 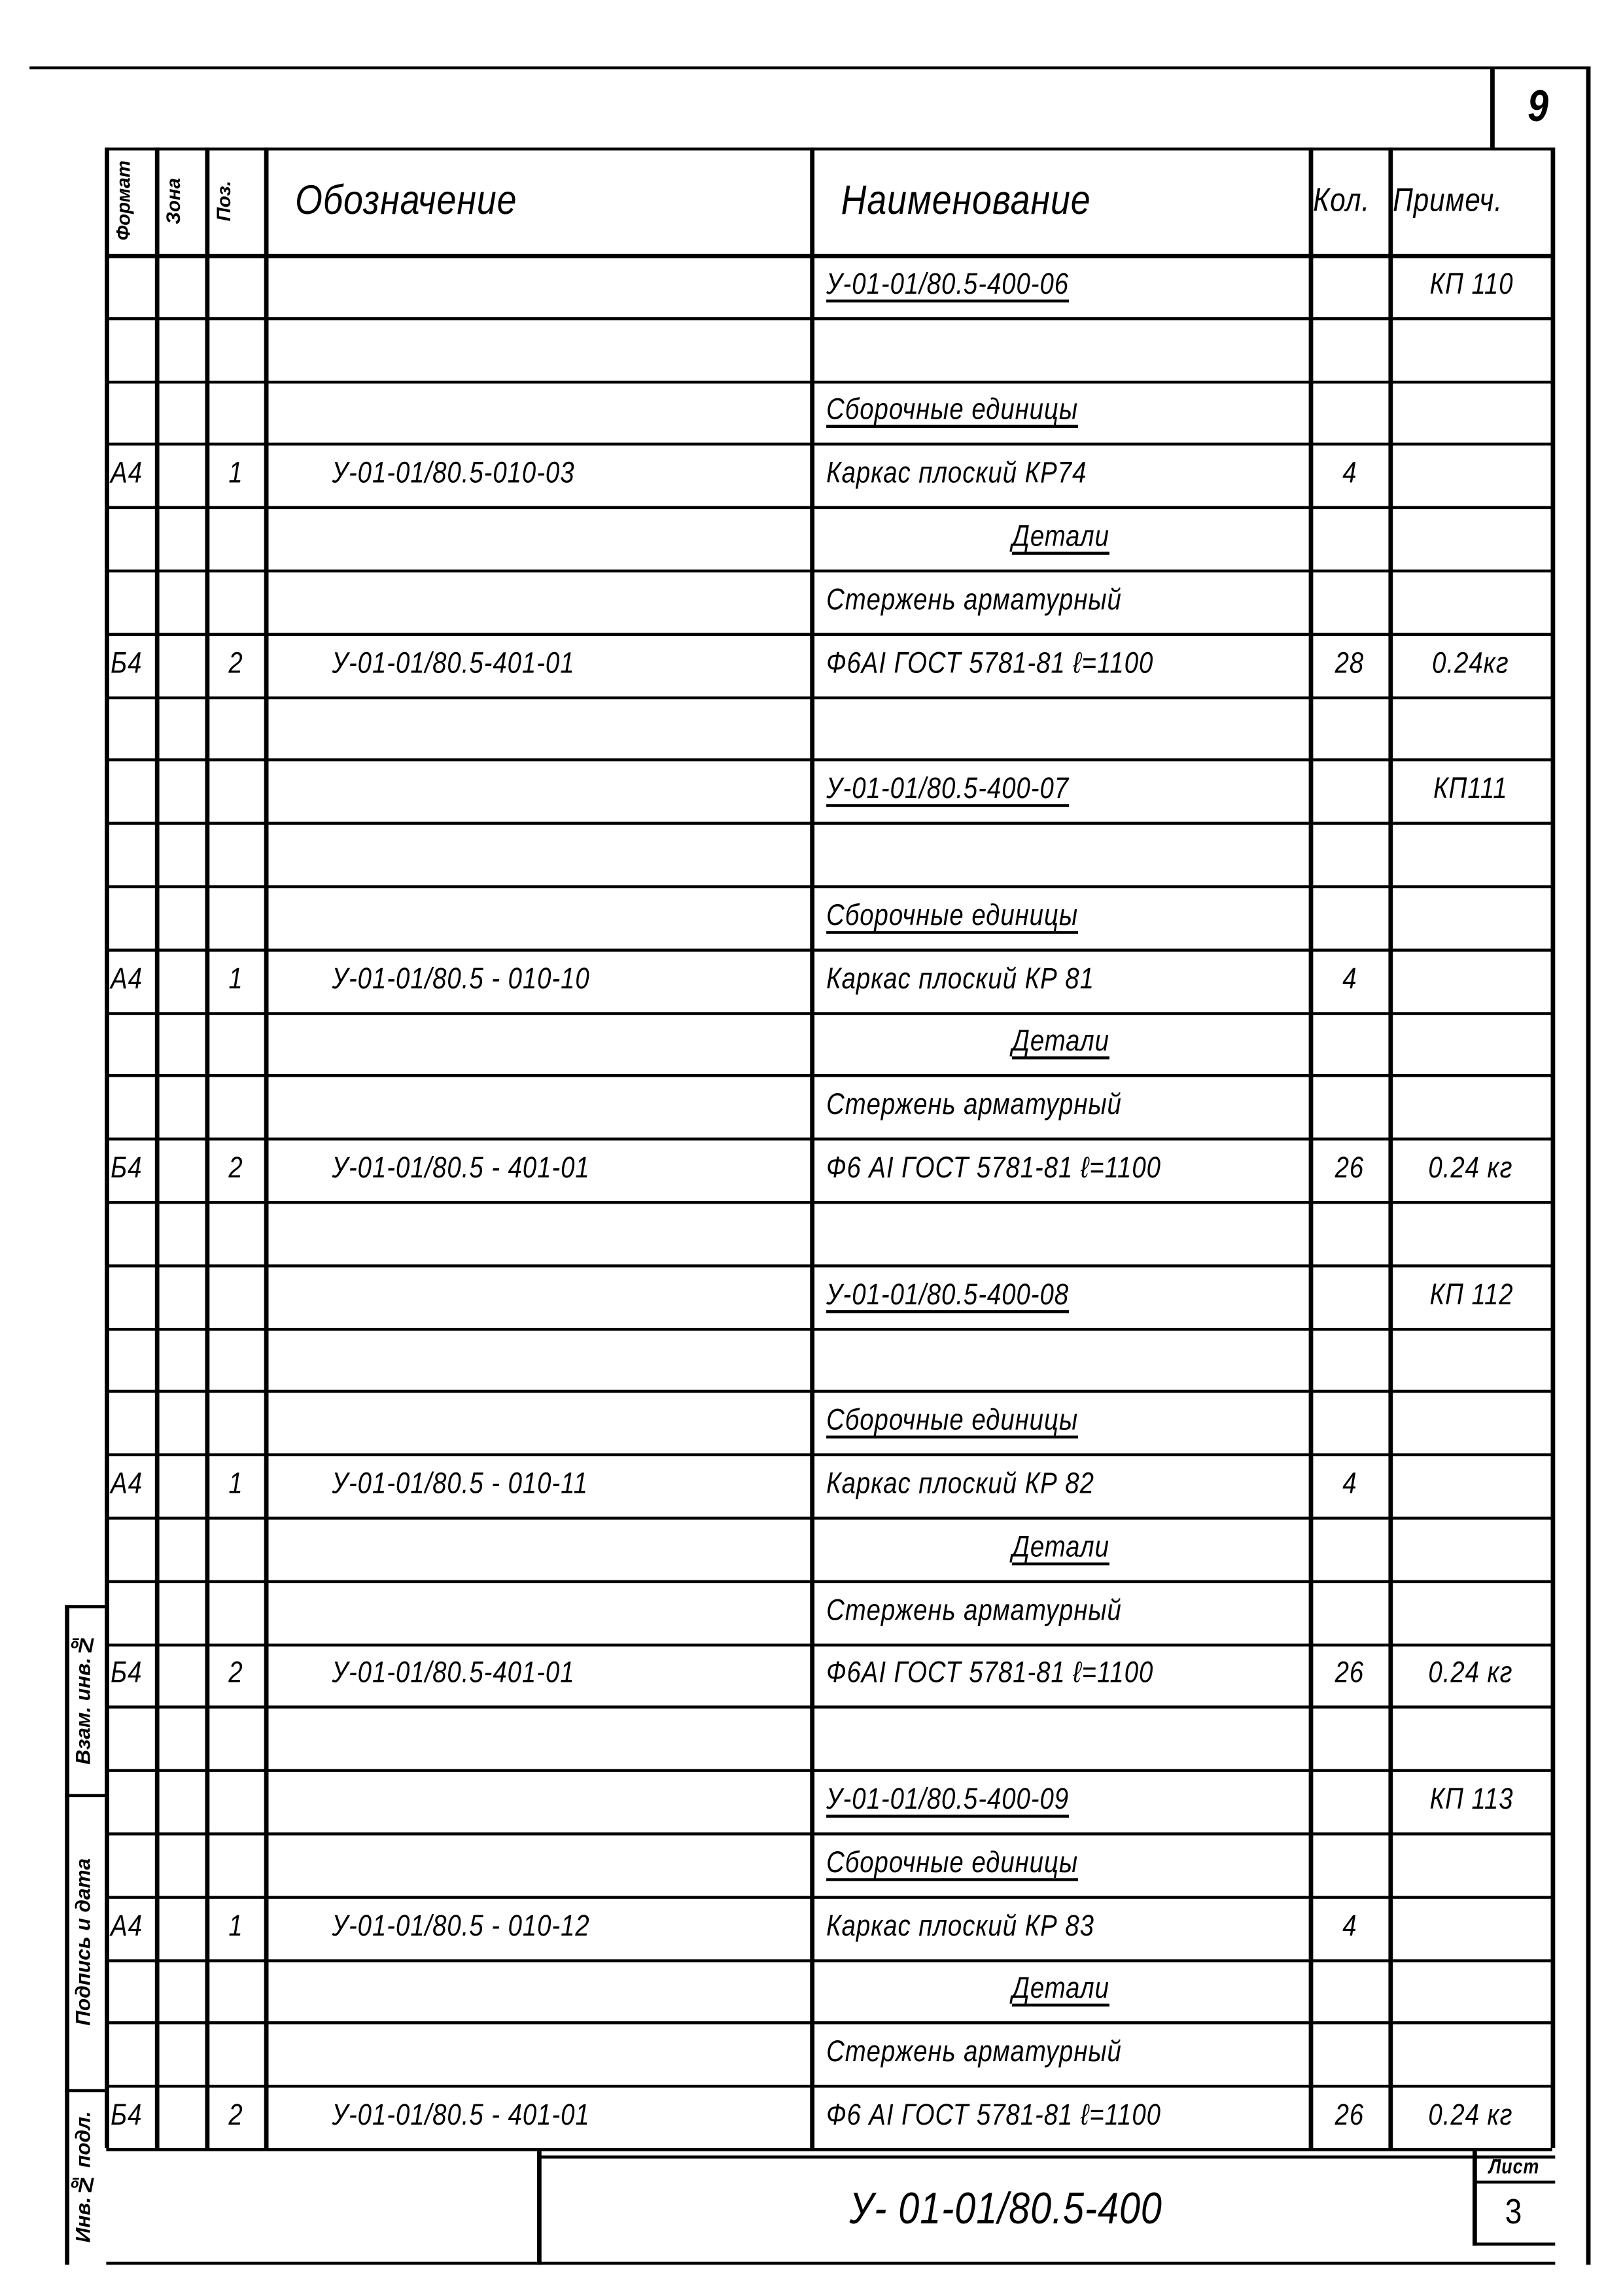 I want to click on name-cell-text: У-01-01/80.5-400-09, so click(x=948, y=1800).